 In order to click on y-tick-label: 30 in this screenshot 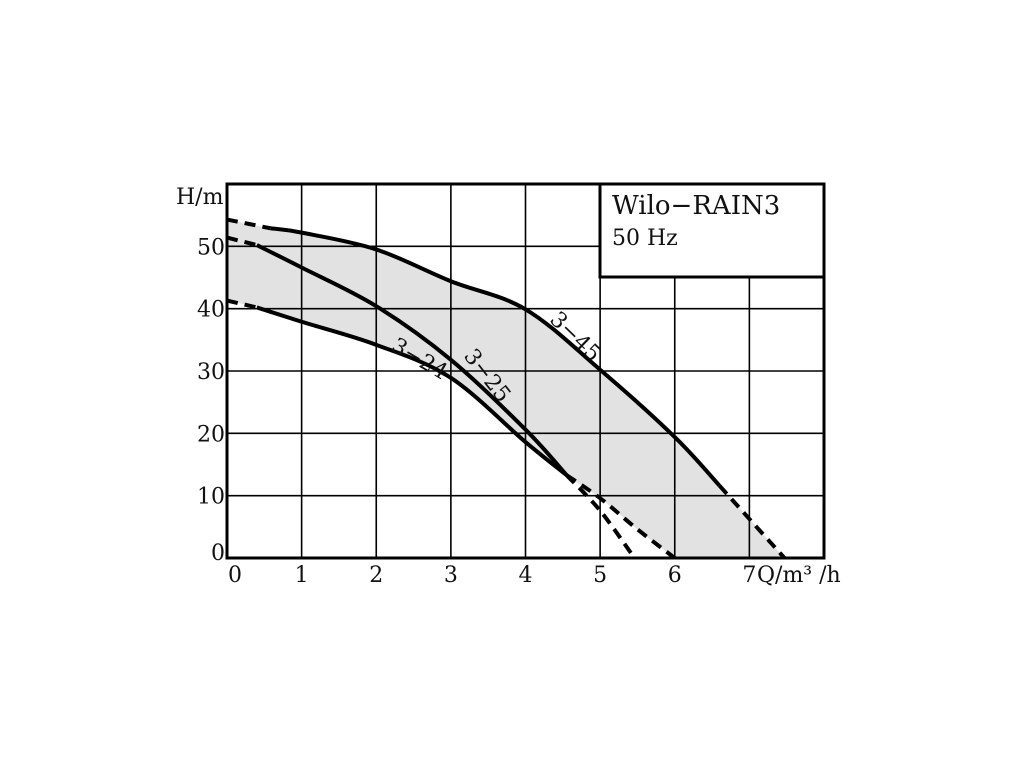, I will do `click(211, 372)`.